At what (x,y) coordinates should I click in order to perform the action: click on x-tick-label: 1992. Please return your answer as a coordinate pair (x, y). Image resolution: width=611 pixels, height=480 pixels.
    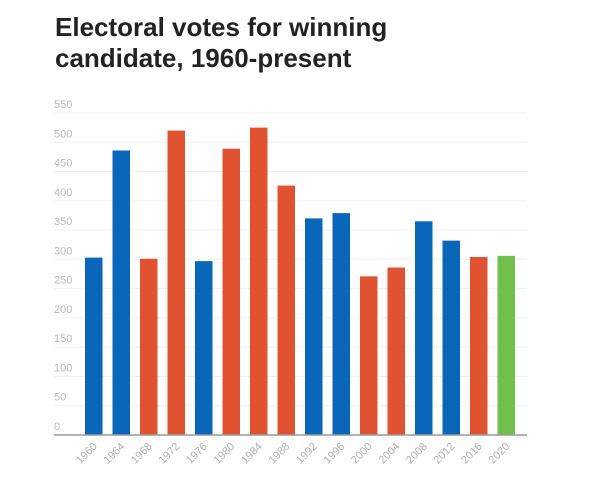
    Looking at the image, I should click on (307, 454).